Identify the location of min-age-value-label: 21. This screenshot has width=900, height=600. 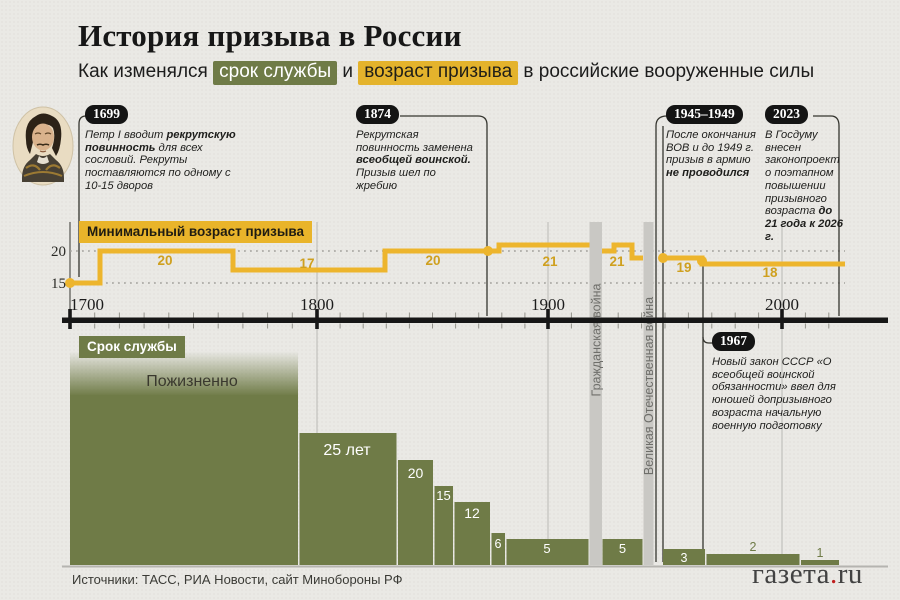
(550, 261).